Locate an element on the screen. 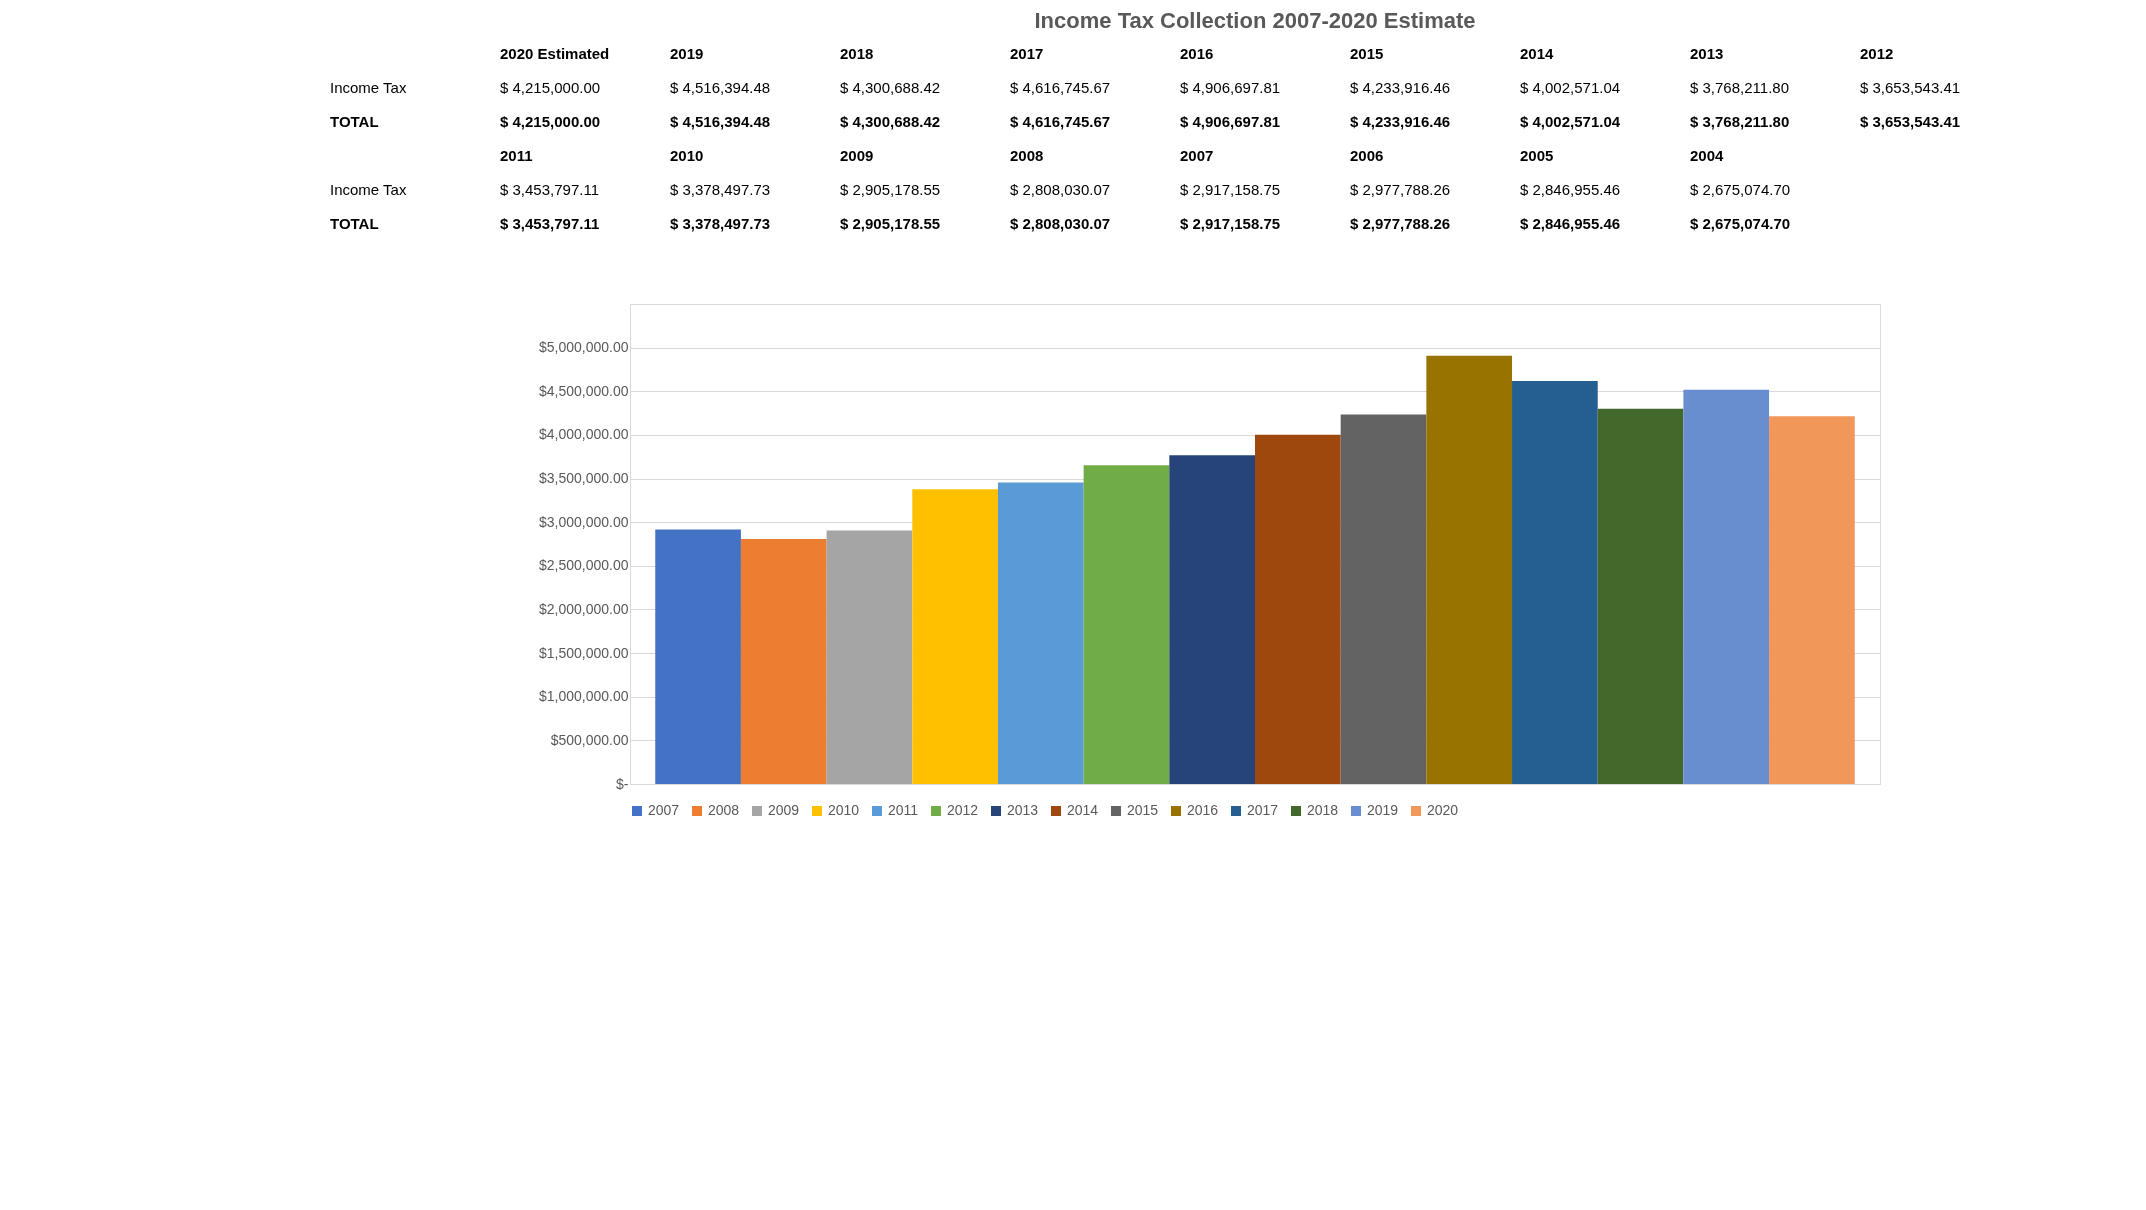 Image resolution: width=2146 pixels, height=1210 pixels. legend-label: 2010 is located at coordinates (844, 810).